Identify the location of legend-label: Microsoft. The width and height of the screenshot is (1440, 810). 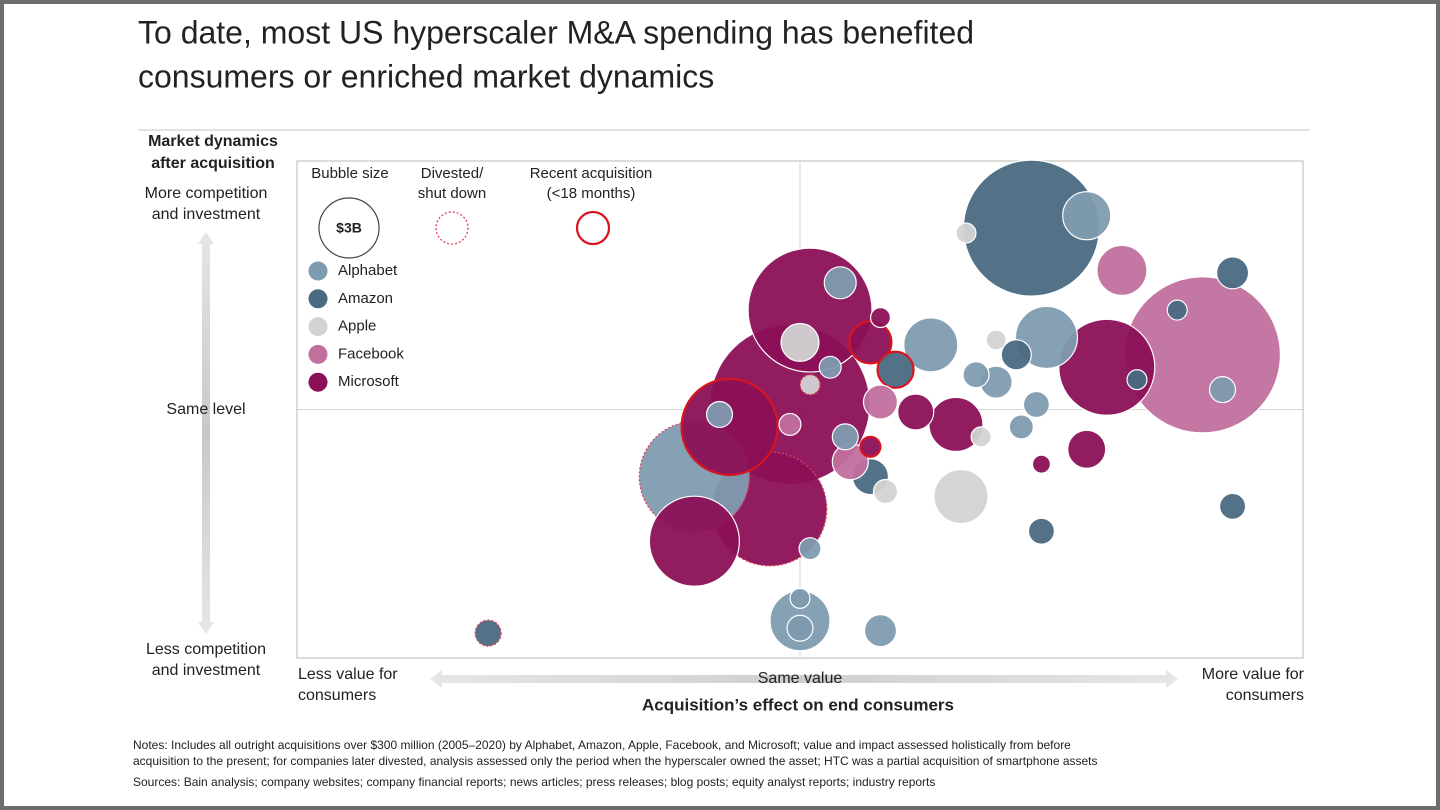
(369, 381).